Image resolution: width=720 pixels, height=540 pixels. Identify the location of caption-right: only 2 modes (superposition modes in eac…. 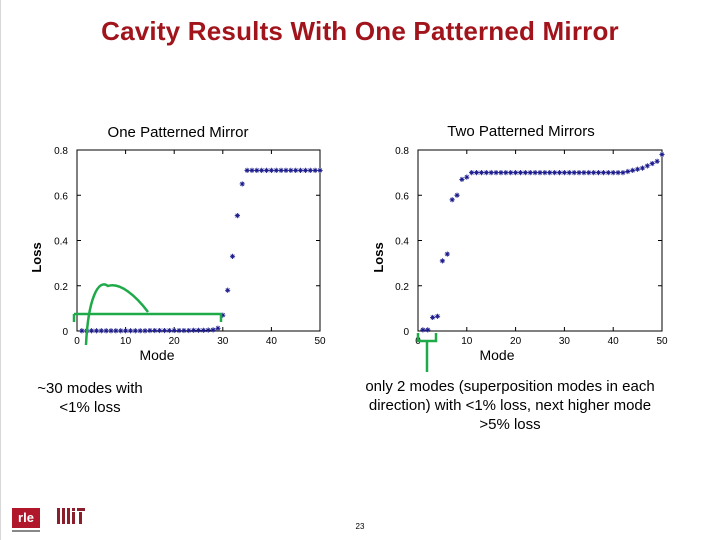
(510, 405).